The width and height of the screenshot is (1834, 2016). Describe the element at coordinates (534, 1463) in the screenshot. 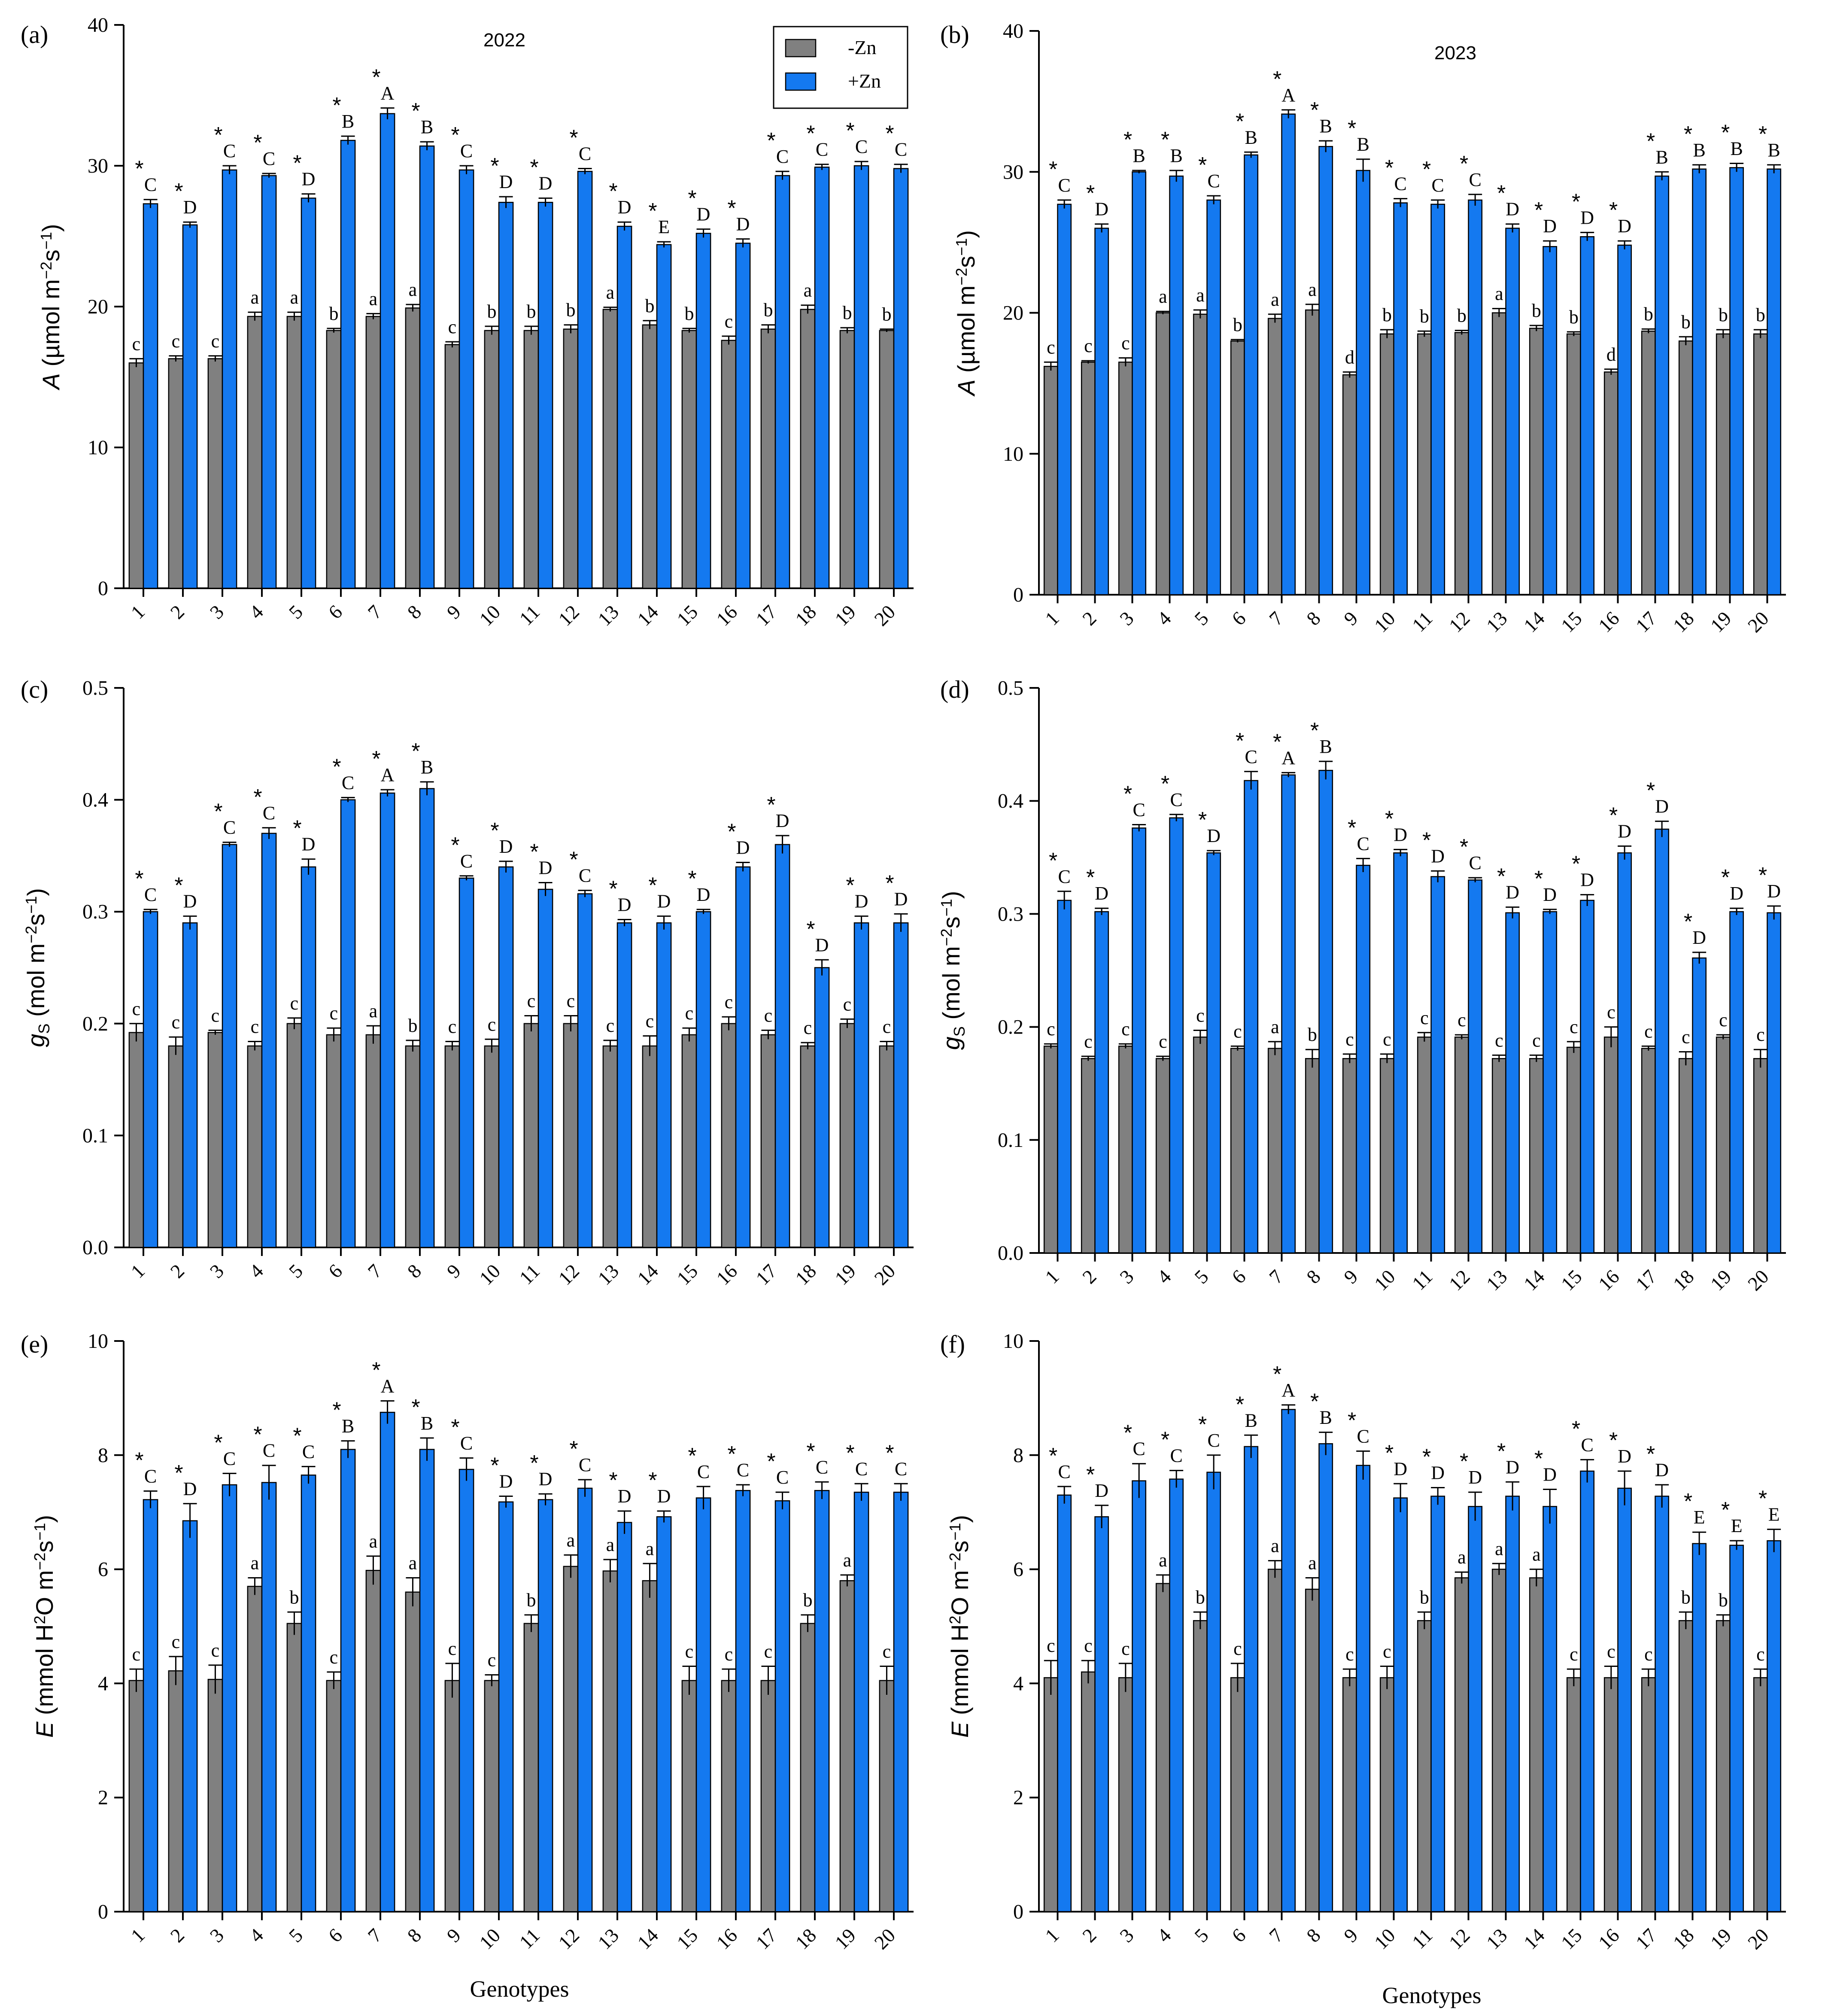

I see `sig-star-e-11: *` at that location.